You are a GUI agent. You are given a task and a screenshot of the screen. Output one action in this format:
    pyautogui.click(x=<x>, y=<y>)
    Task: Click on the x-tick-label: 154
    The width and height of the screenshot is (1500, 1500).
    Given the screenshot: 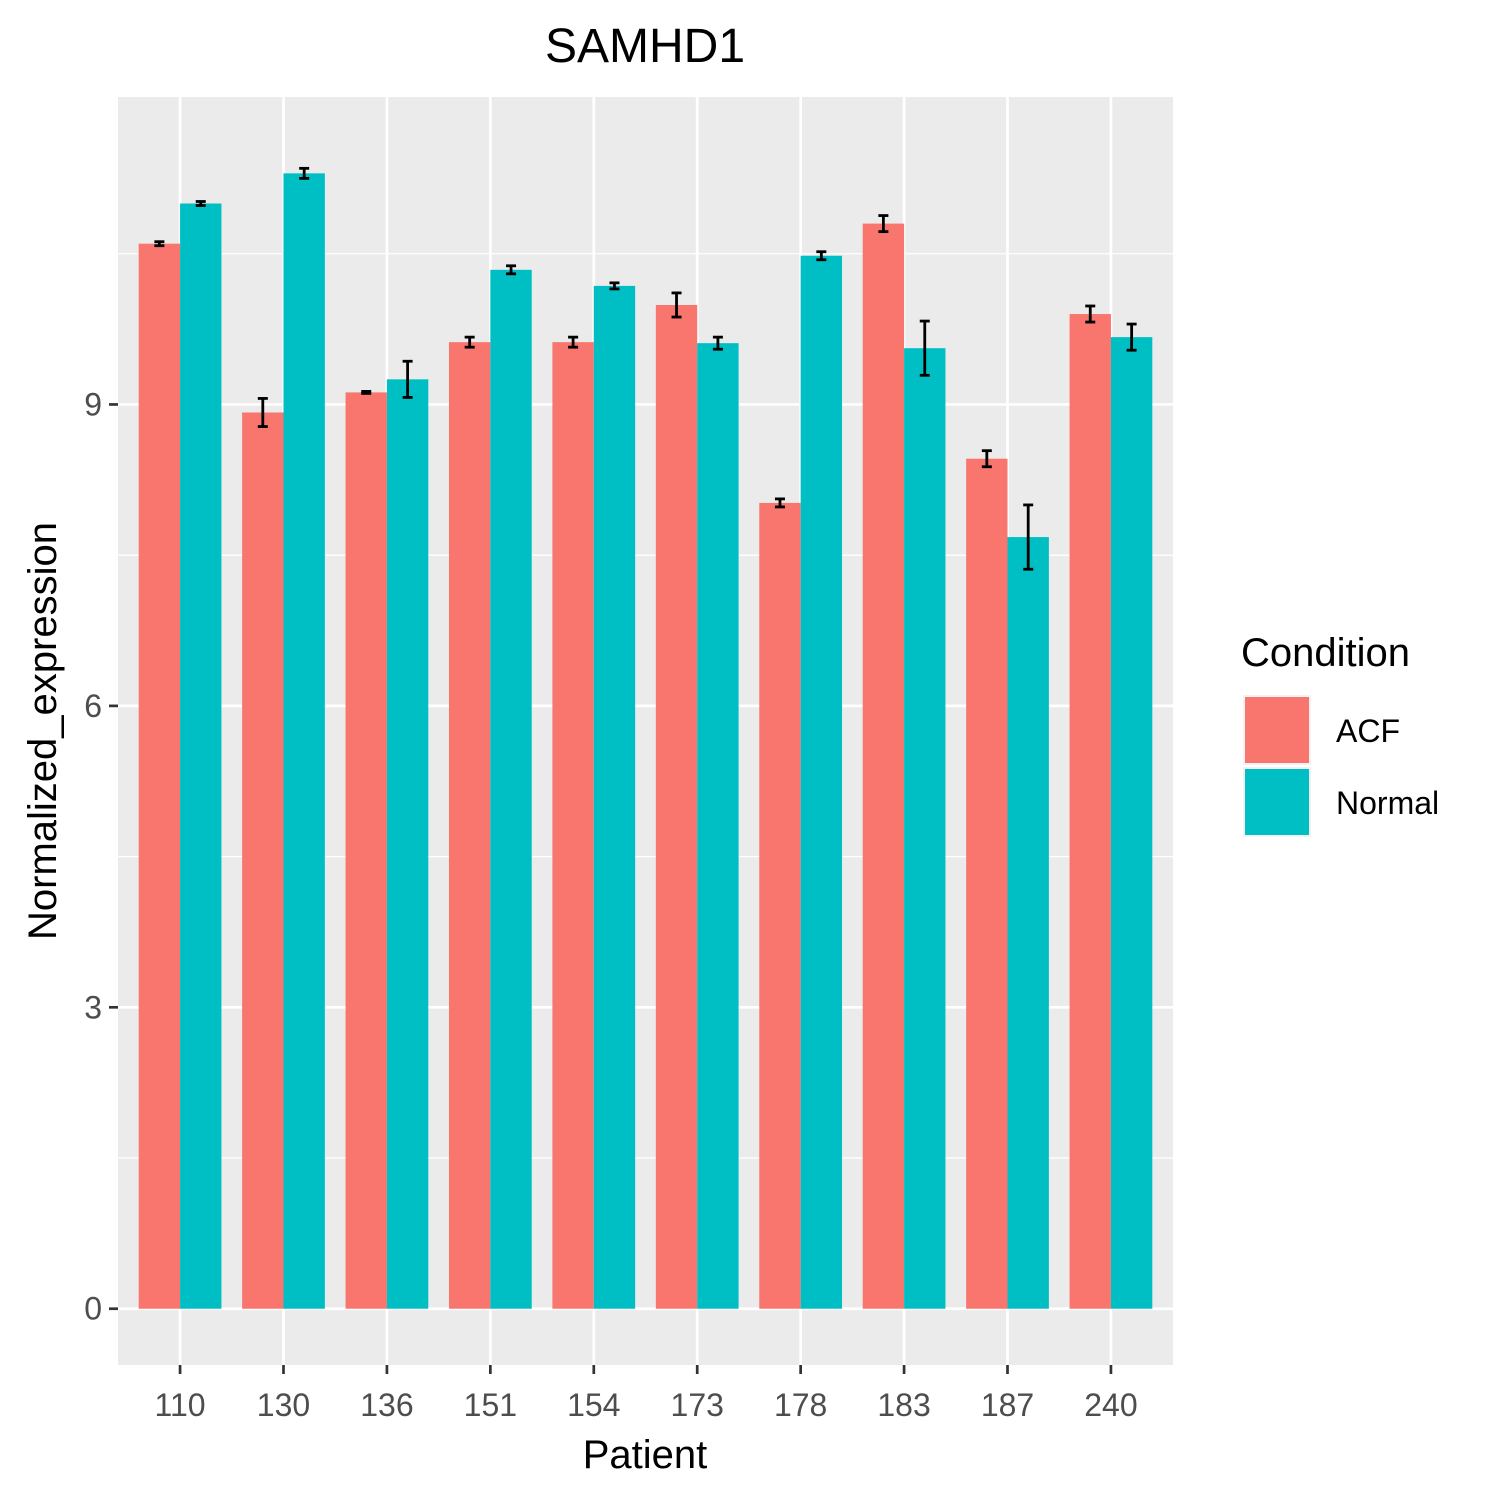 What is the action you would take?
    pyautogui.click(x=593, y=1405)
    